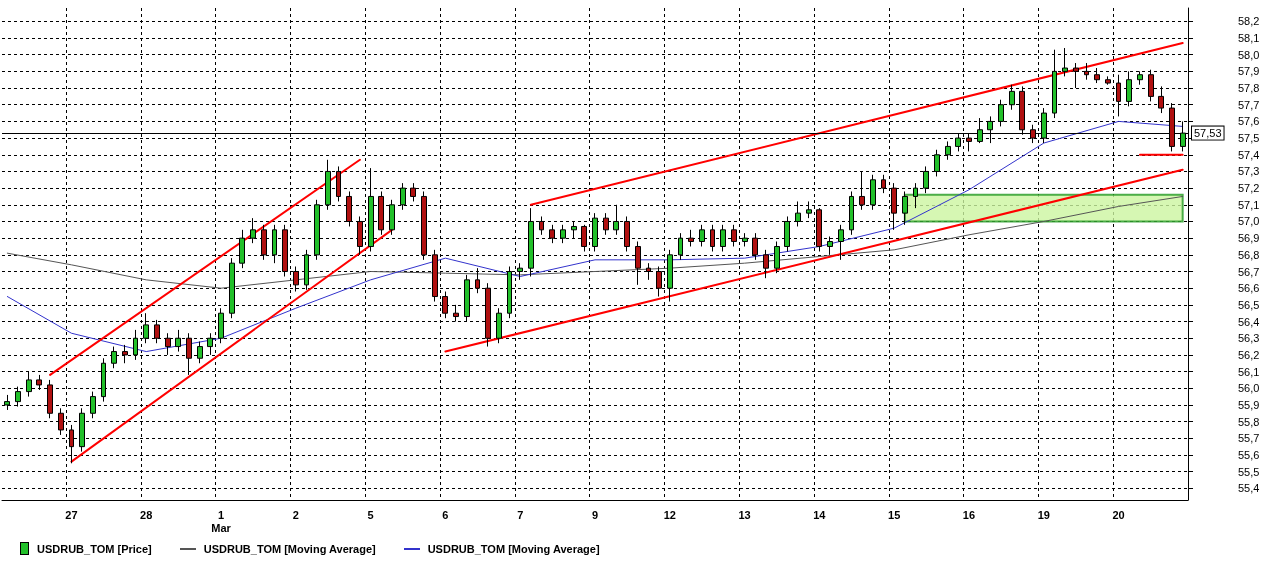  I want to click on x-tick-label: 9, so click(595, 514).